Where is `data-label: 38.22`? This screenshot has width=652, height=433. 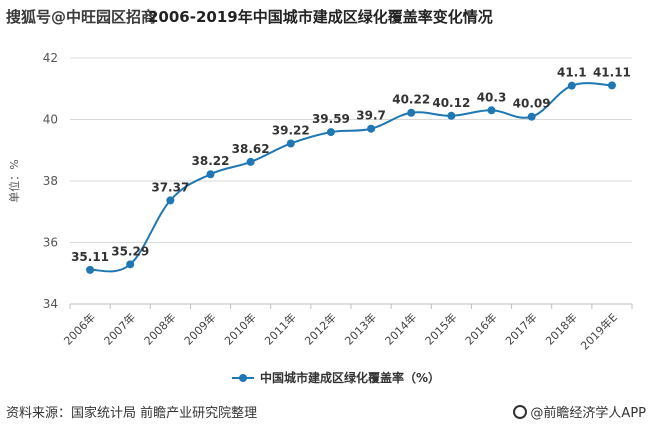 data-label: 38.22 is located at coordinates (211, 161).